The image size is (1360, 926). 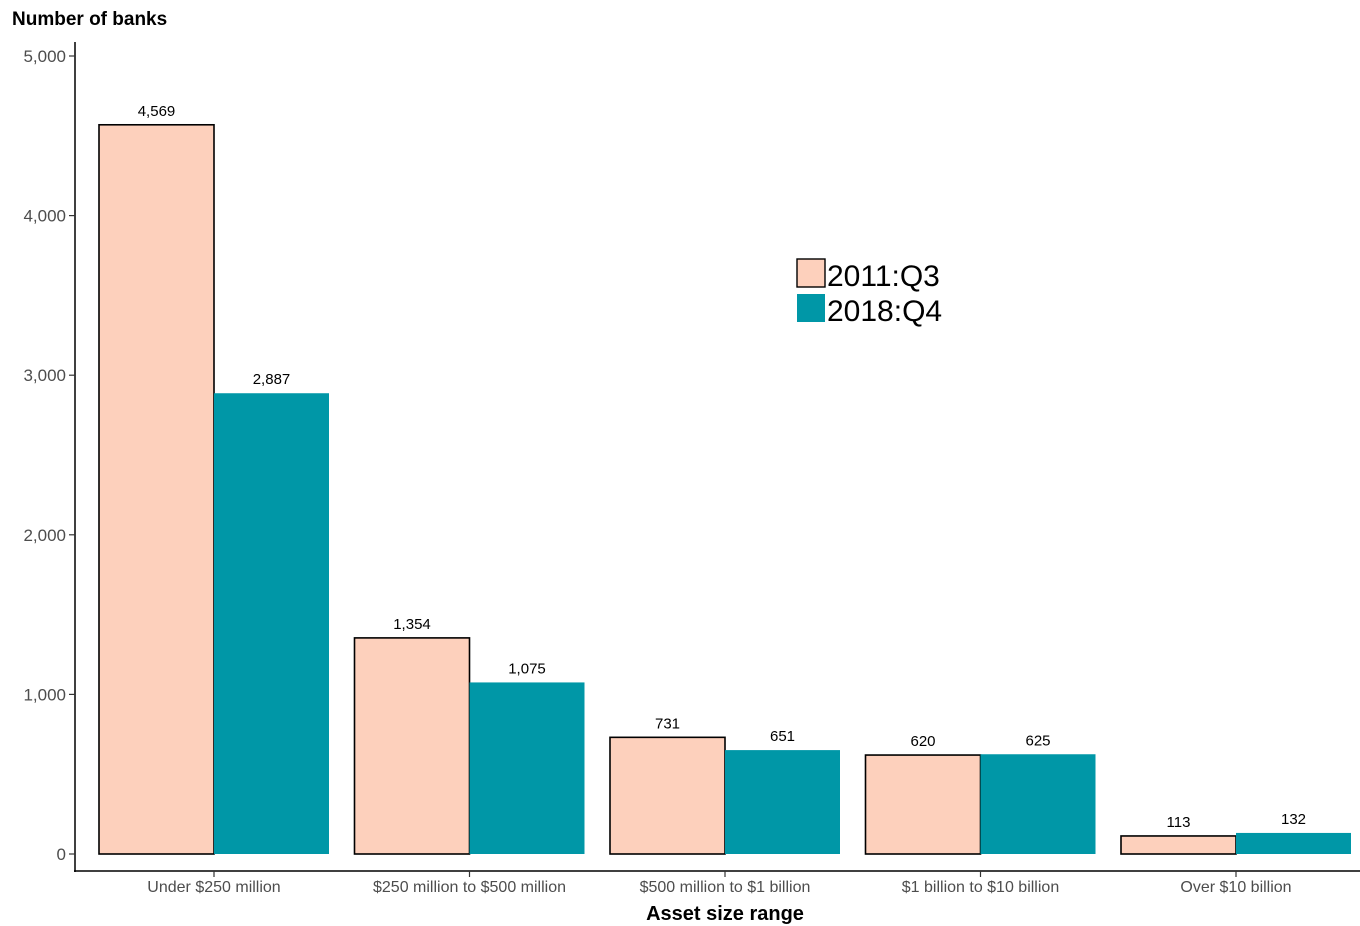 What do you see at coordinates (44, 375) in the screenshot?
I see `y-tick-label: 3,000` at bounding box center [44, 375].